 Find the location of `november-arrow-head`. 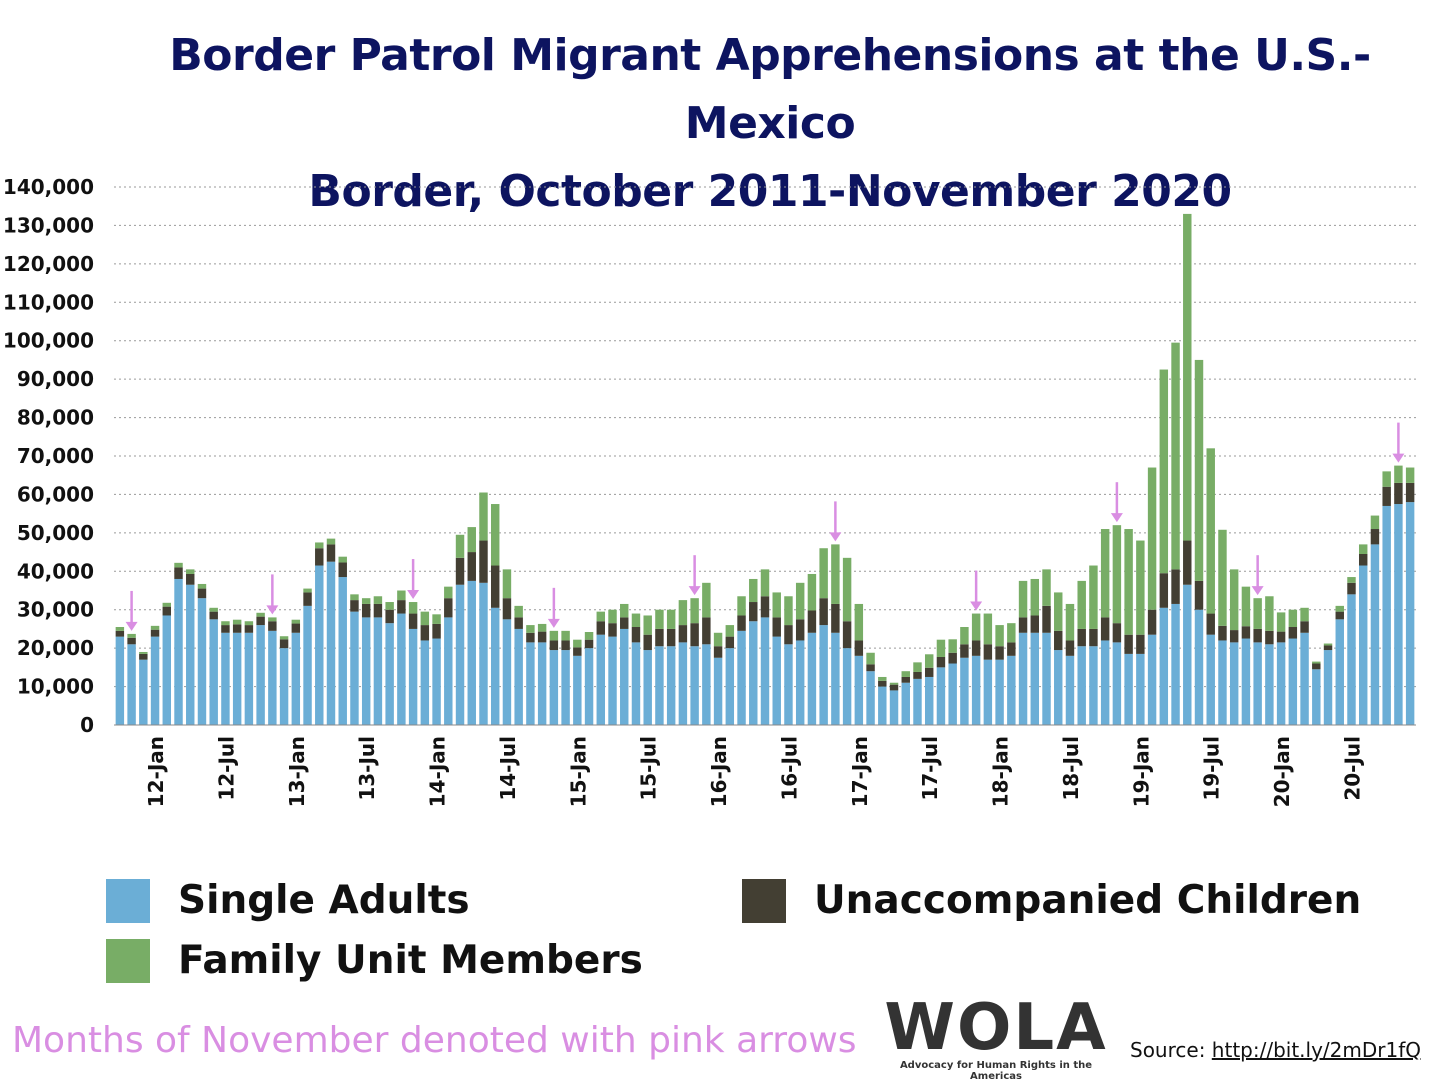

november-arrow-head is located at coordinates (272, 610).